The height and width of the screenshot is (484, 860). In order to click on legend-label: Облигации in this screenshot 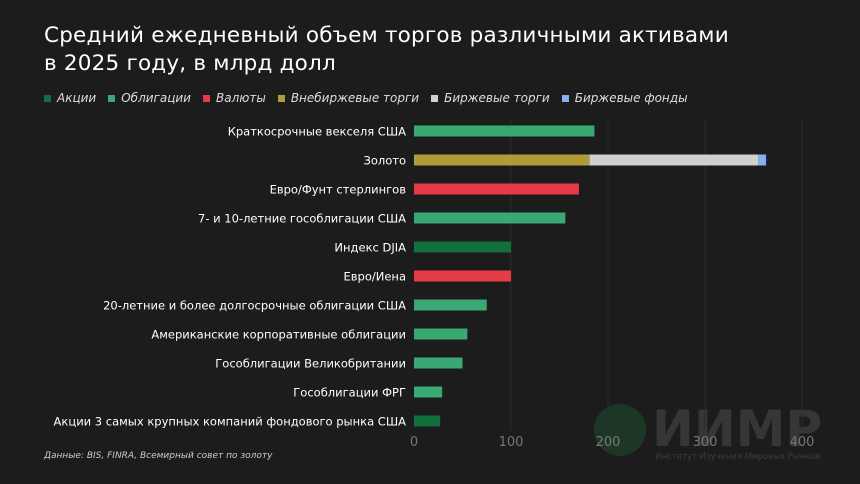, I will do `click(156, 98)`.